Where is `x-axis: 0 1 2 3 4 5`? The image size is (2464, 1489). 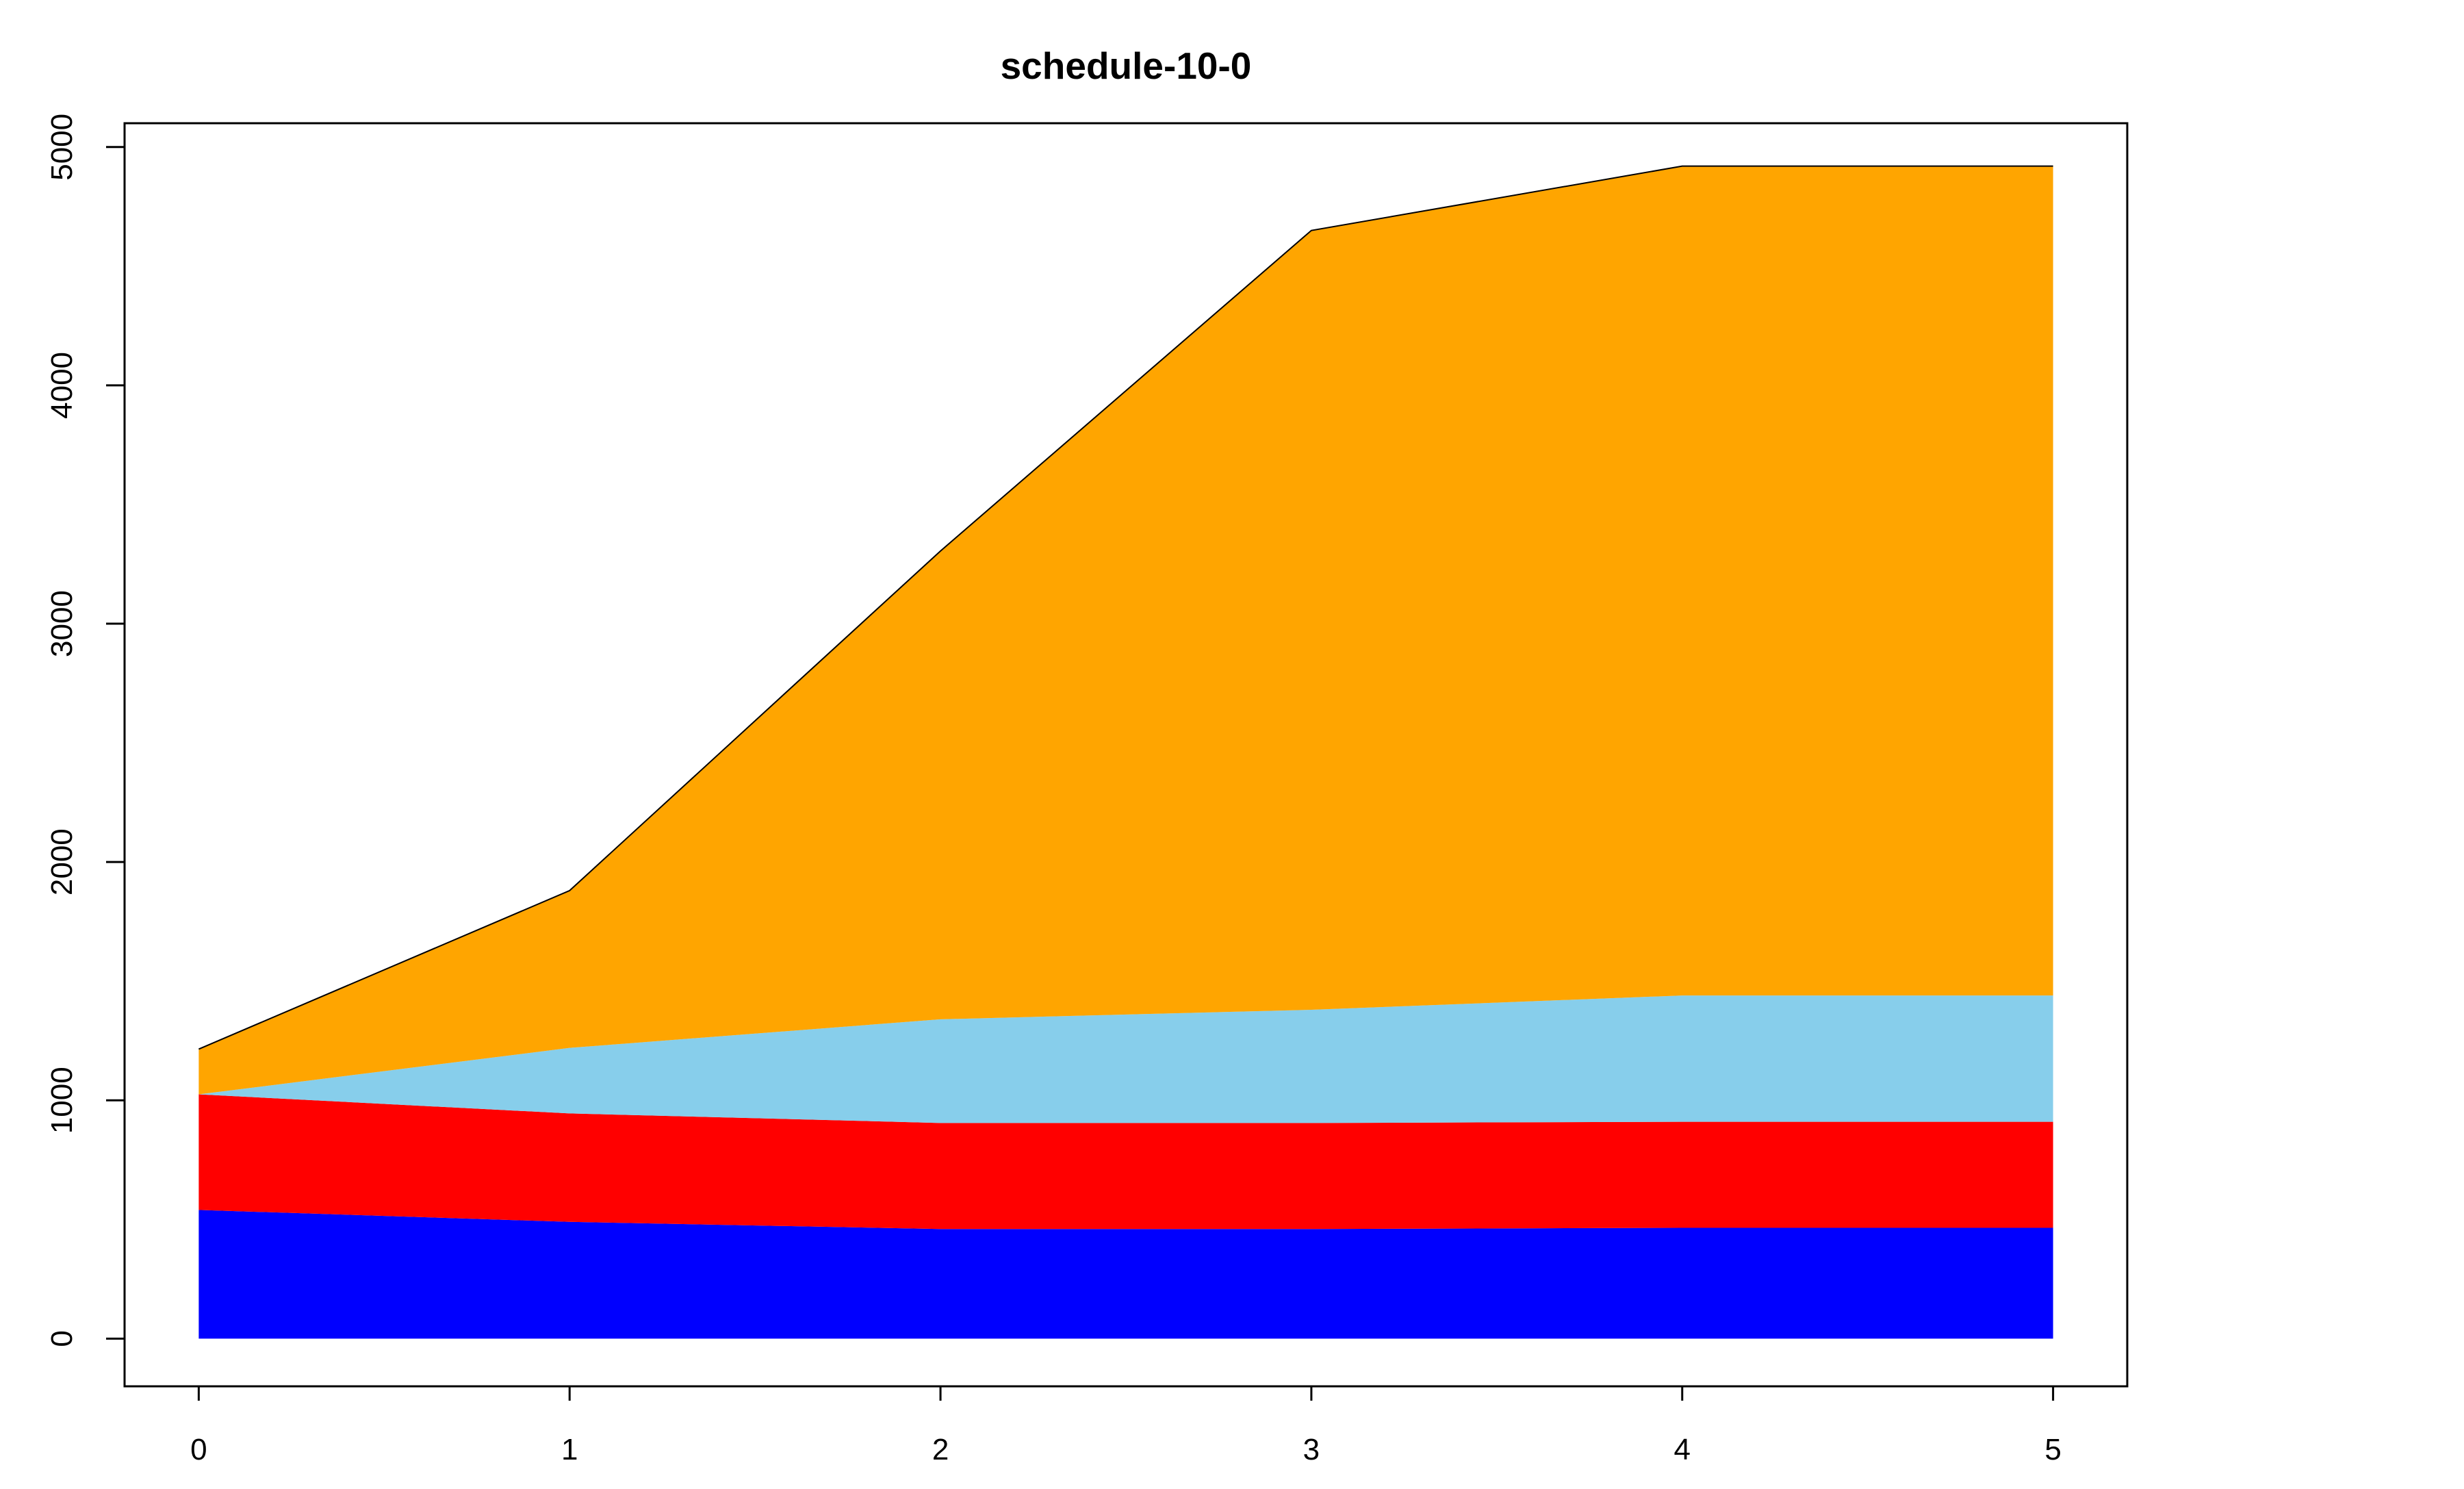
x-axis: 0 1 2 3 4 5 is located at coordinates (1126, 1425).